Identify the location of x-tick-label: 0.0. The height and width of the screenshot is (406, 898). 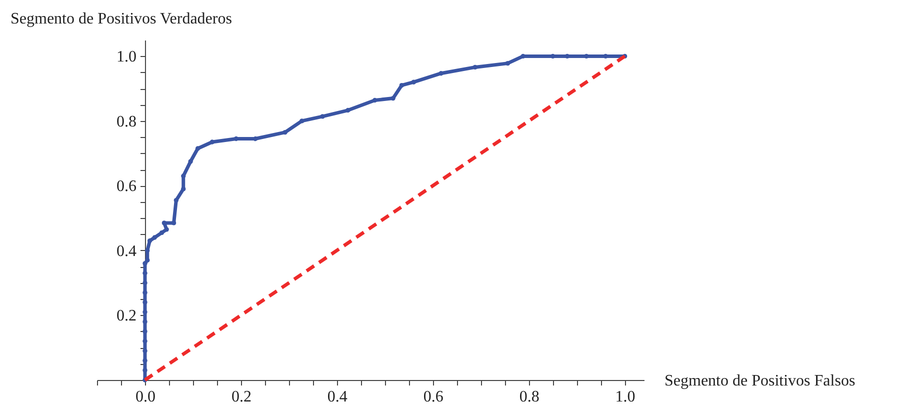
(145, 397).